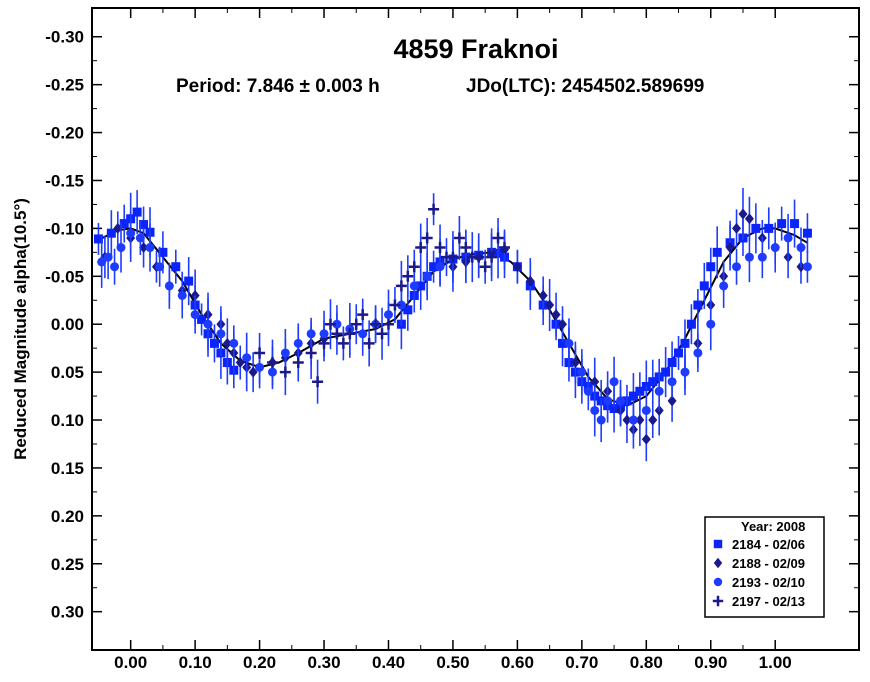 This screenshot has width=870, height=682. I want to click on x-tick-label: 0.20, so click(259, 662).